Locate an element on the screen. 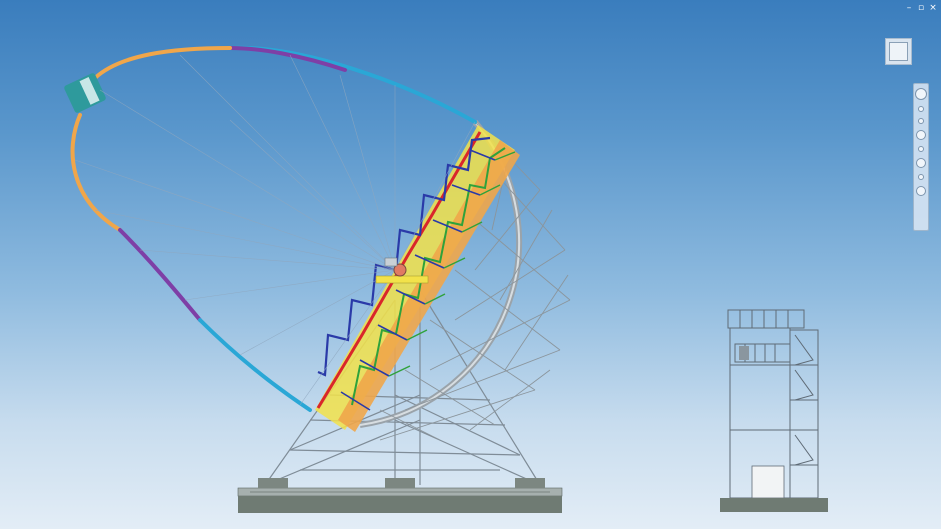  zoom-icon is located at coordinates (921, 121).